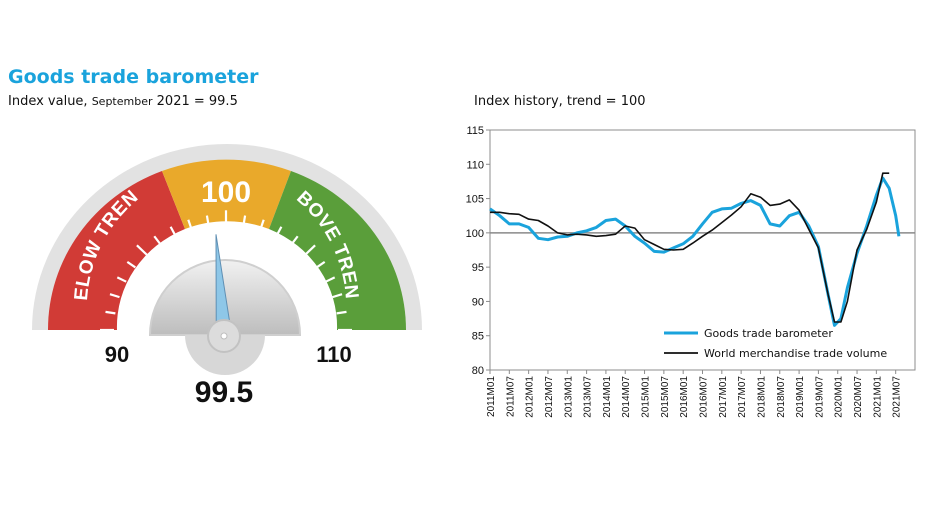  Describe the element at coordinates (133, 77) in the screenshot. I see `page-title: Goods trade barometer` at that location.